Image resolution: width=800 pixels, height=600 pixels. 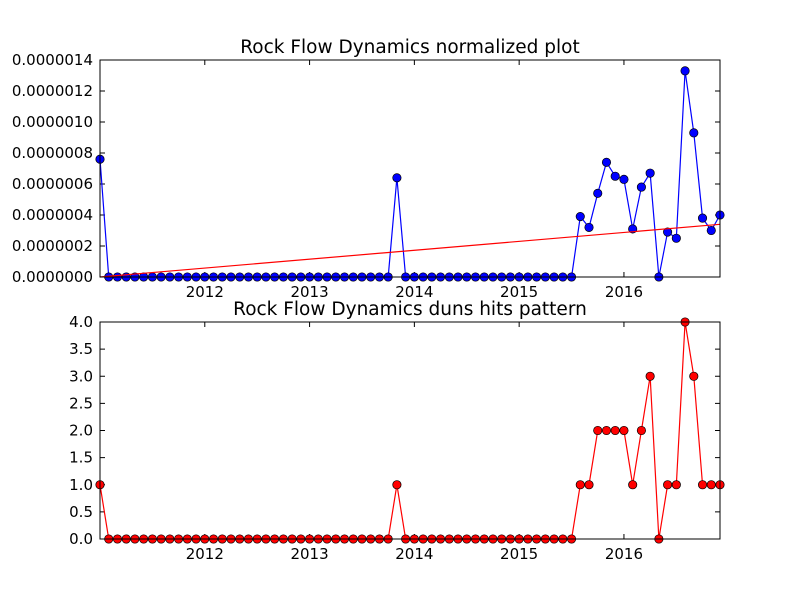 I want to click on chart2-xtick-label: 2012, so click(x=205, y=554).